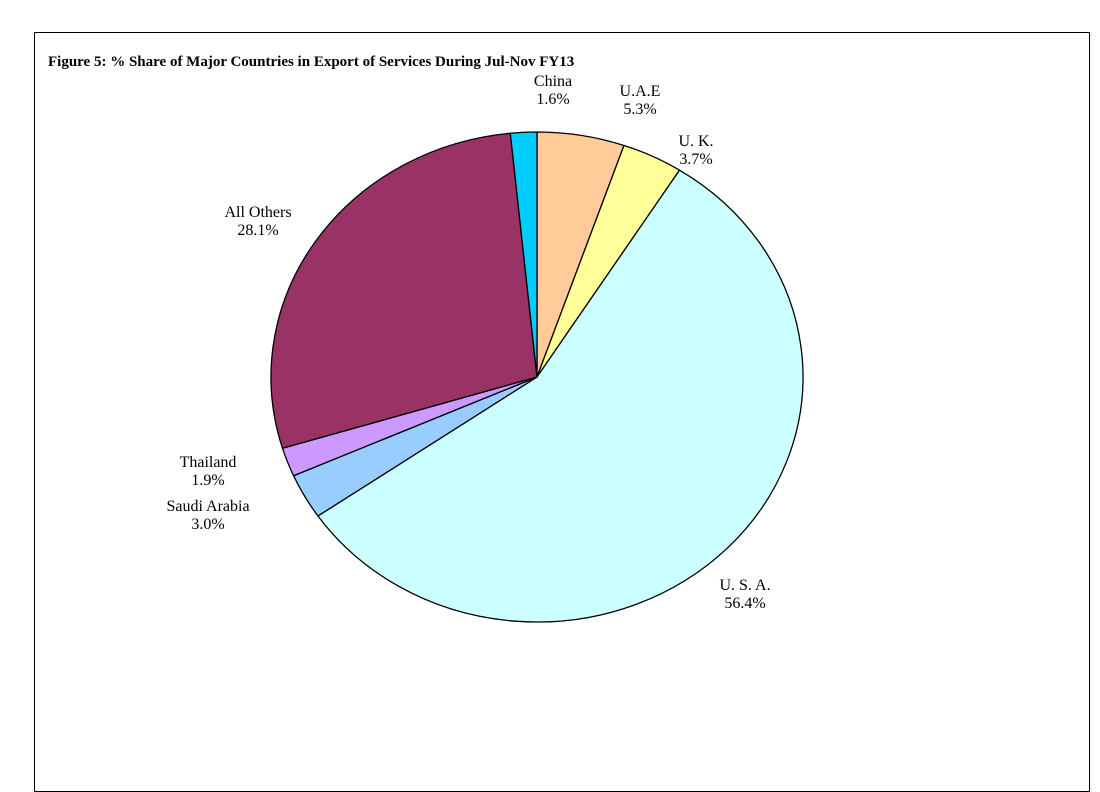  What do you see at coordinates (404, 290) in the screenshot?
I see `pie-slice-all-others` at bounding box center [404, 290].